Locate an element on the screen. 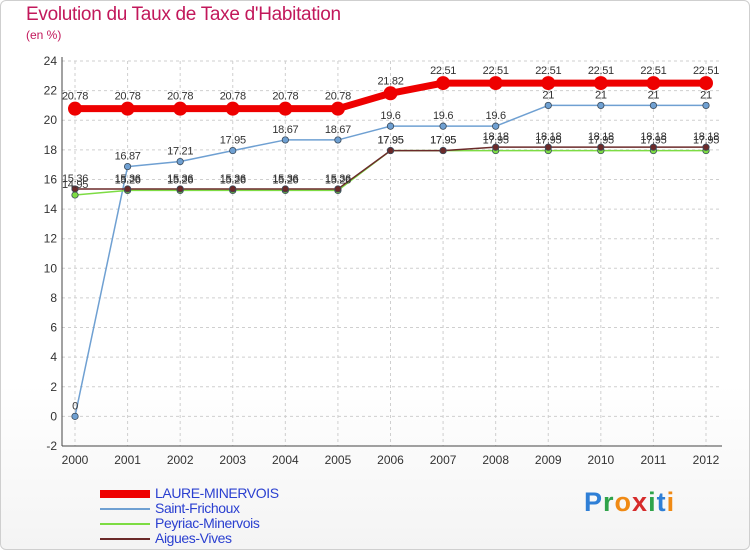 This screenshot has width=750, height=550. logo-letter: x is located at coordinates (640, 502).